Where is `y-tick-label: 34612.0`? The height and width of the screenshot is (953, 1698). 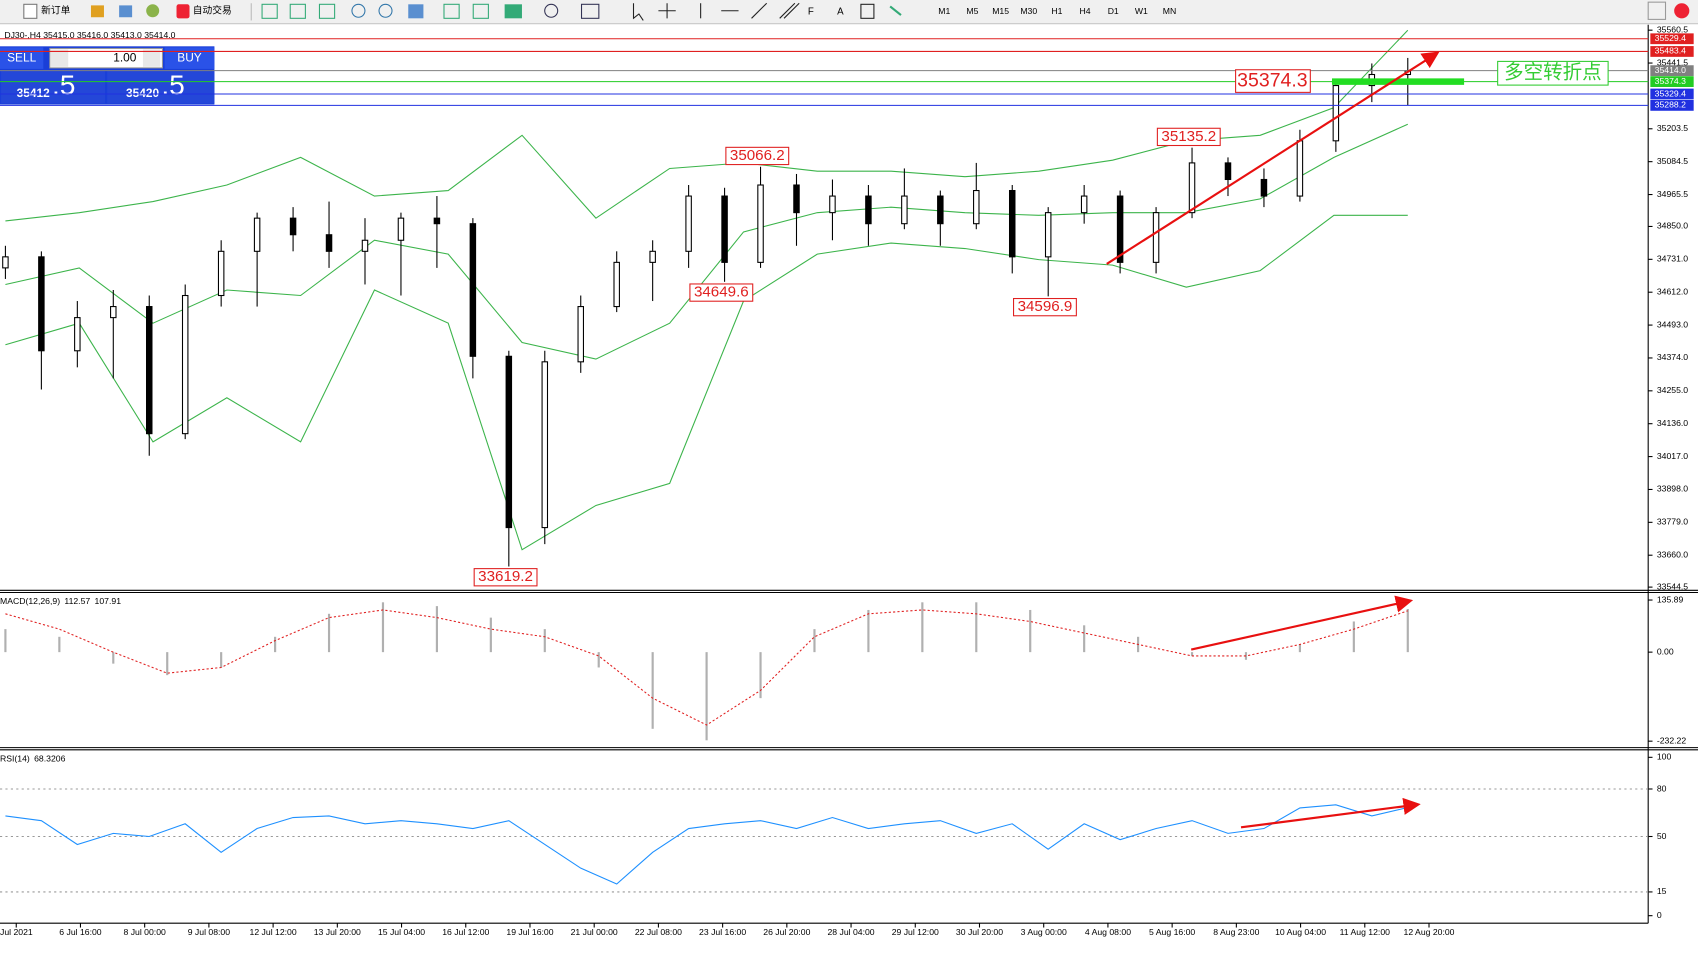
y-tick-label: 34612.0 is located at coordinates (1672, 291).